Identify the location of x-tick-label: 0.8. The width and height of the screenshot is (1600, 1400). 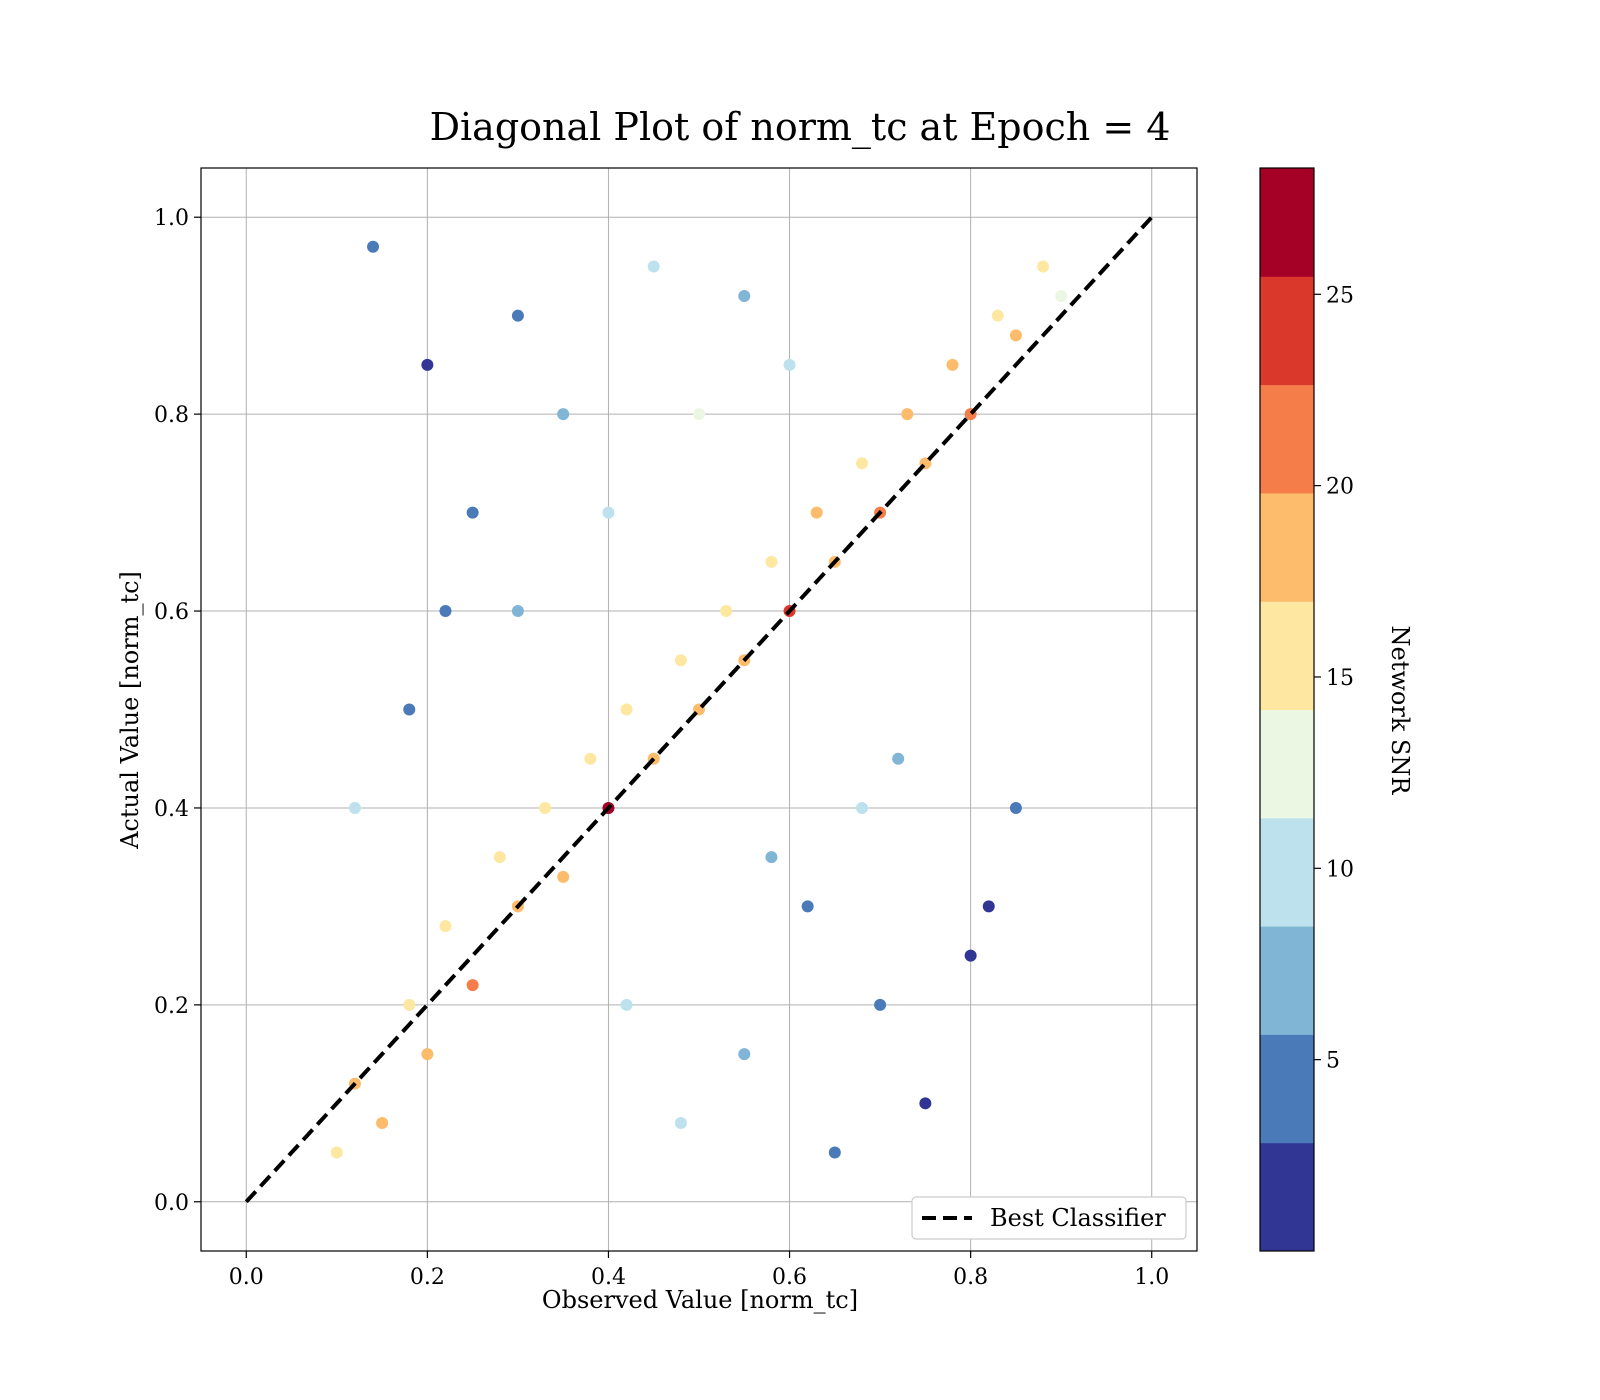
(970, 1277).